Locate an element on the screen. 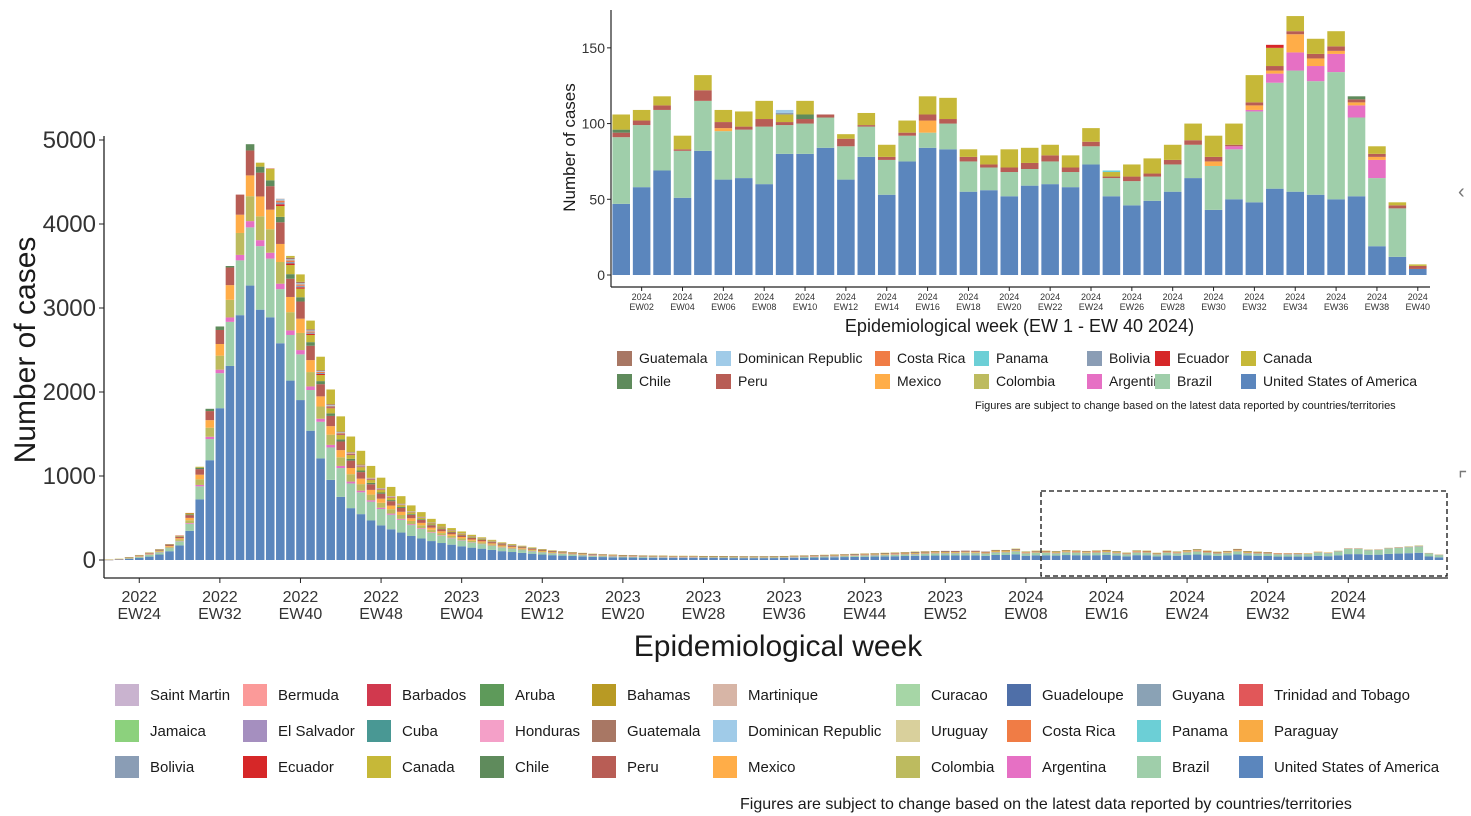  inset-x-tick-week: EW40 is located at coordinates (1418, 307).